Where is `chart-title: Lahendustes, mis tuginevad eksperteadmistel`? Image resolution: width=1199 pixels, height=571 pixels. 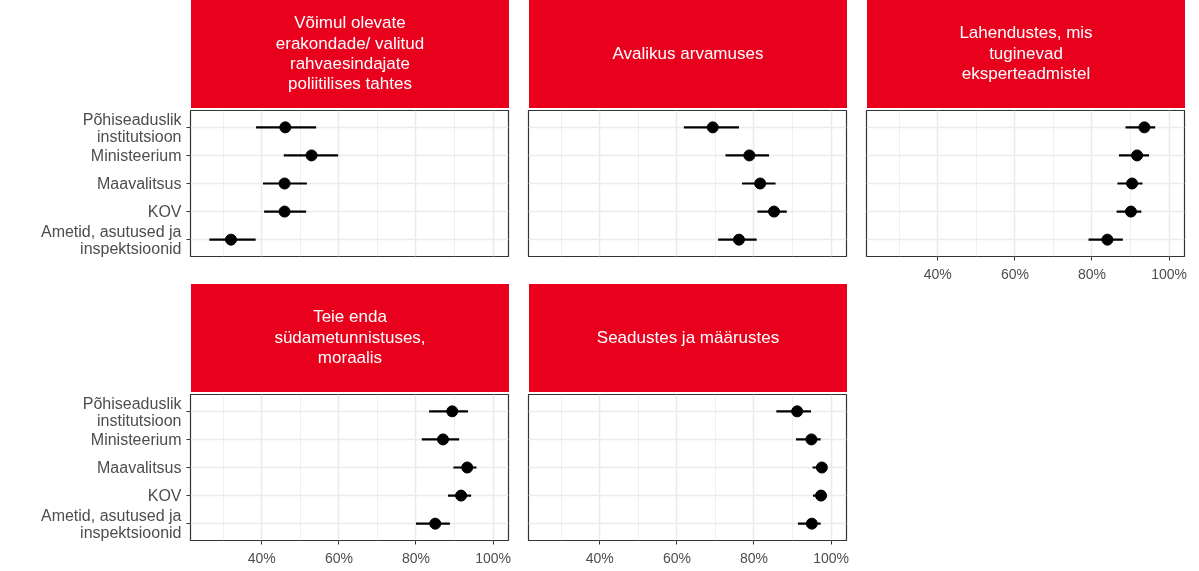
chart-title: Lahendustes, mis tuginevad eksperteadmistel is located at coordinates (1026, 54).